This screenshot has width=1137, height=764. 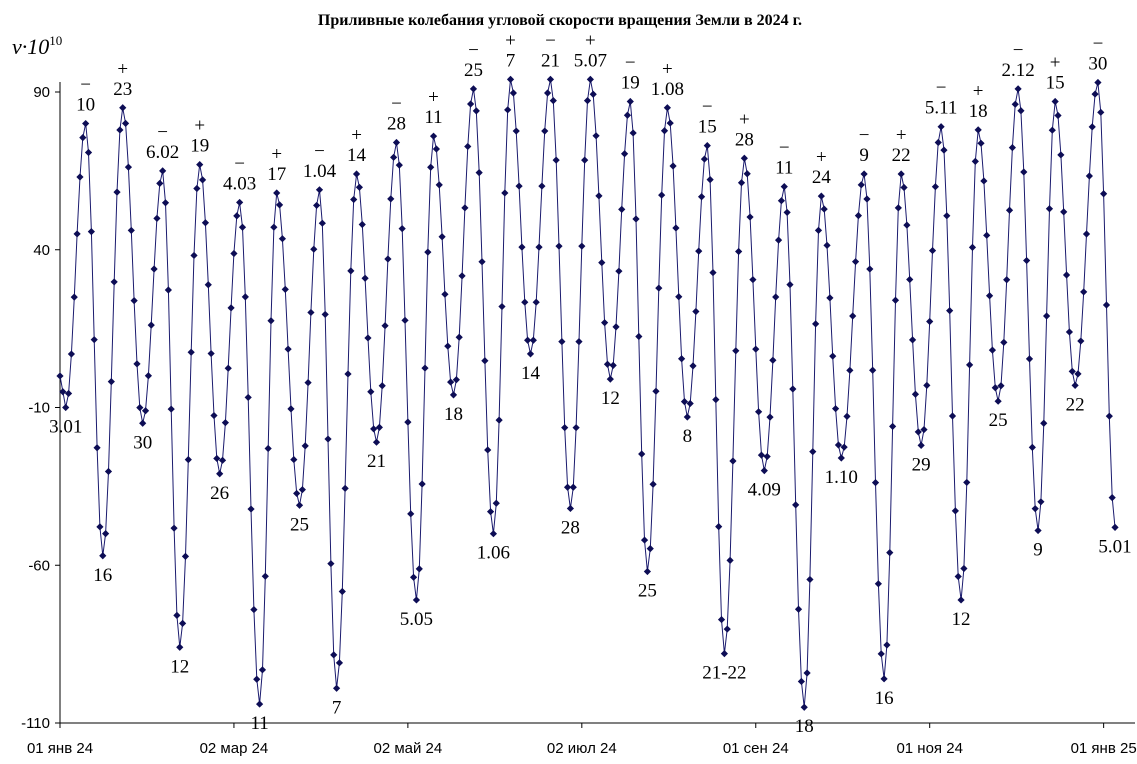 What do you see at coordinates (1075, 404) in the screenshot?
I see `trough-label: 22` at bounding box center [1075, 404].